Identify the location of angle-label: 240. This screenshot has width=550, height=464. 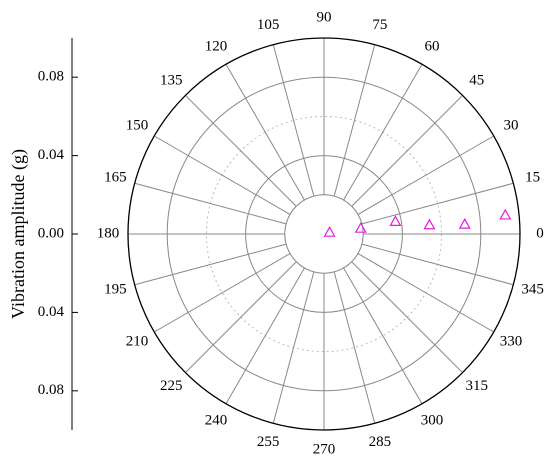
(216, 420).